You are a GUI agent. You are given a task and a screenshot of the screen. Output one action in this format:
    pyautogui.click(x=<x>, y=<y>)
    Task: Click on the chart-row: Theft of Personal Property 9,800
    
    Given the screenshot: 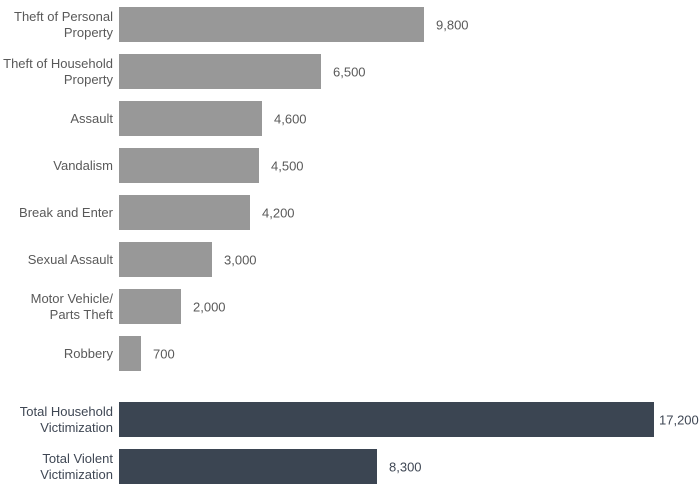 What is the action you would take?
    pyautogui.click(x=350, y=24)
    